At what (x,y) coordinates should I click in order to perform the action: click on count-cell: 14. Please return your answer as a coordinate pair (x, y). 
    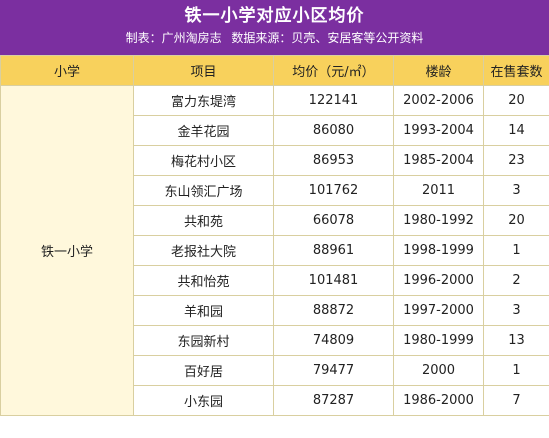
    Looking at the image, I should click on (516, 130).